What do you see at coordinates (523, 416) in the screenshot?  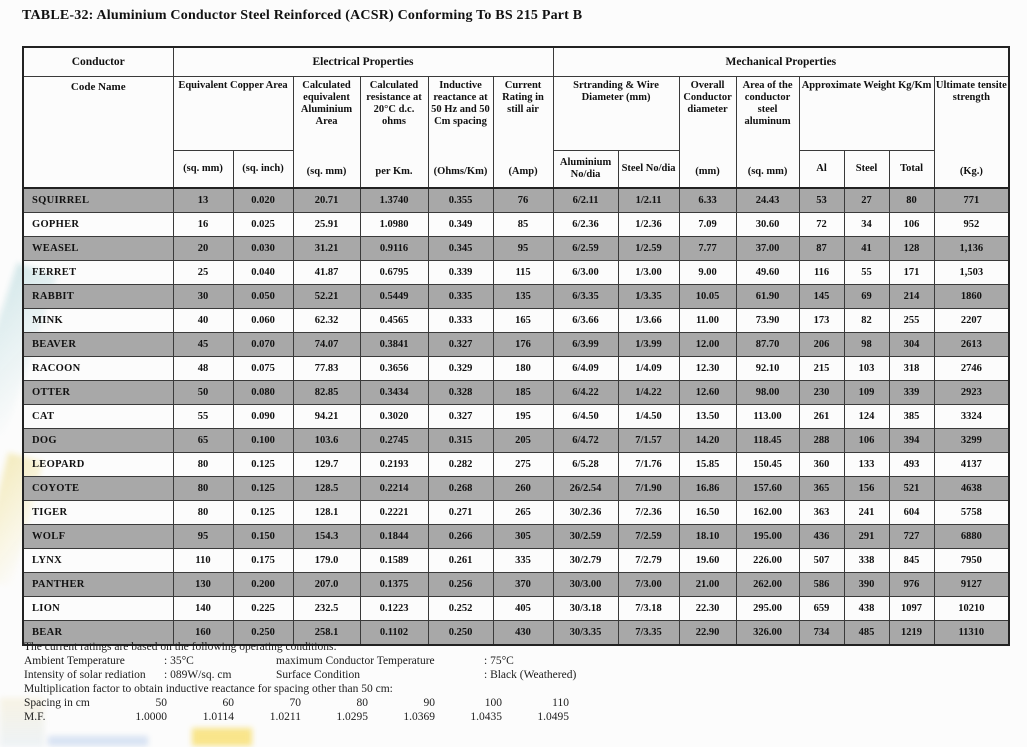 I see `value-cell: 195` at bounding box center [523, 416].